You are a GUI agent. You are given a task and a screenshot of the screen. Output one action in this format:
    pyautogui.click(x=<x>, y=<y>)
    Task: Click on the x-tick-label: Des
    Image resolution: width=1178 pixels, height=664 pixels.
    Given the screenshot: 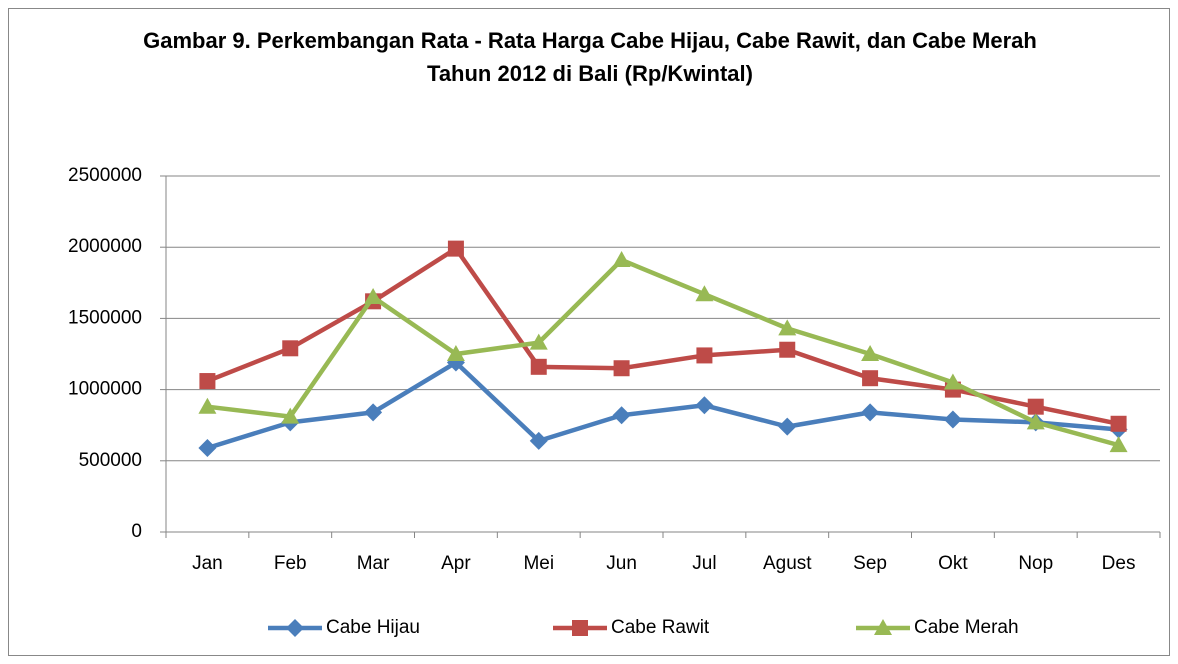 What is the action you would take?
    pyautogui.click(x=1119, y=563)
    